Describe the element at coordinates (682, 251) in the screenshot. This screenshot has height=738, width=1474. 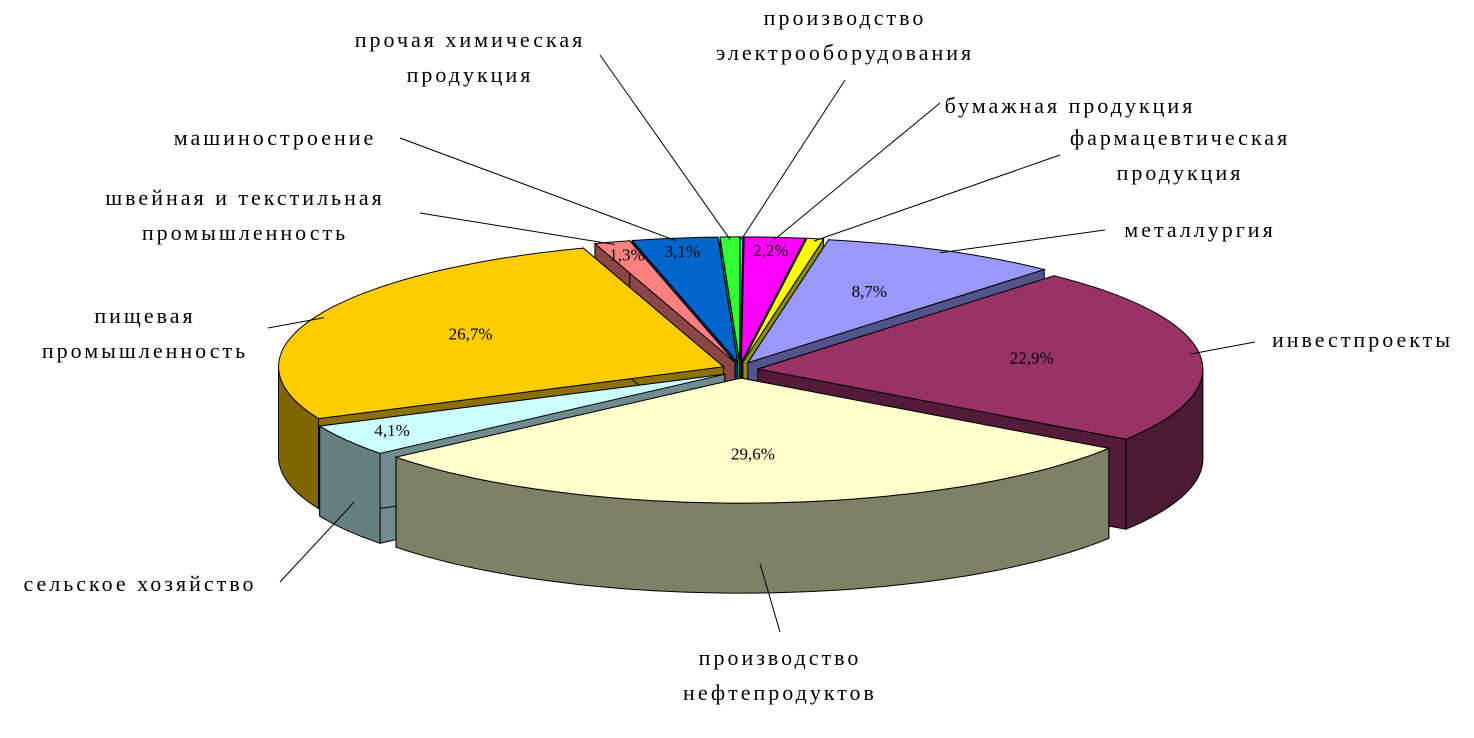
I see `data-label: 3,1%` at that location.